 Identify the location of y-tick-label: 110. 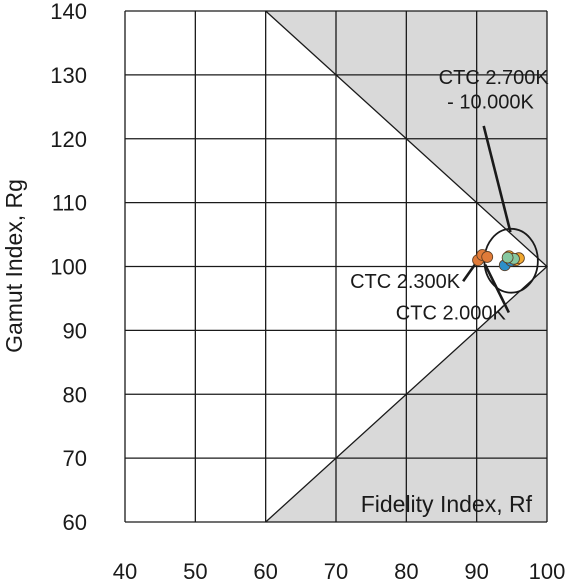
(69, 203).